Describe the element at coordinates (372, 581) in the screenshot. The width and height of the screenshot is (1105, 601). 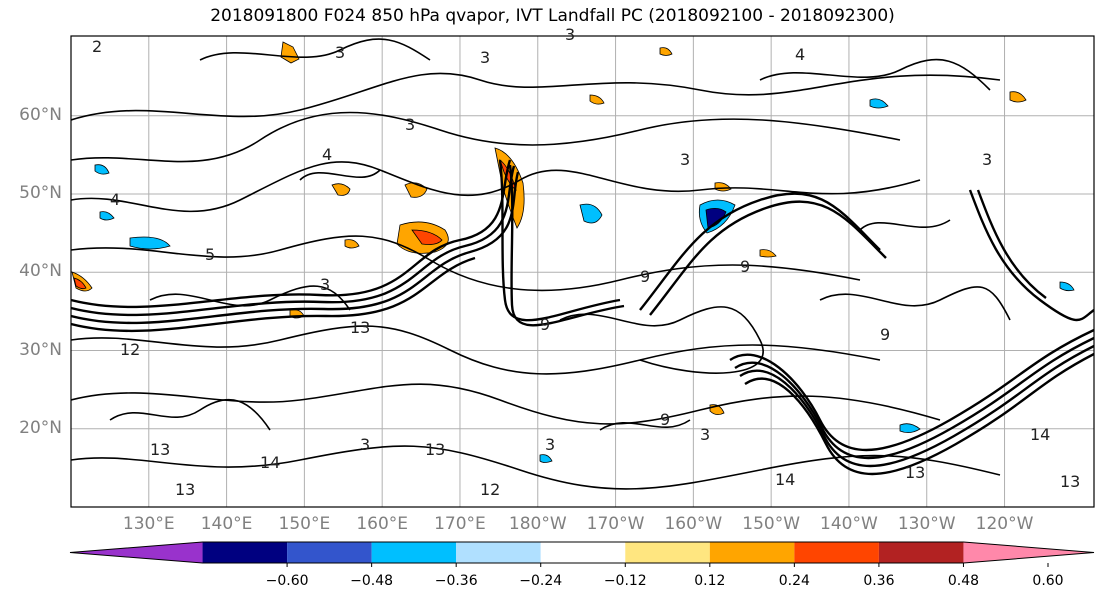
I see `colorbar-tick-label: −0.48` at that location.